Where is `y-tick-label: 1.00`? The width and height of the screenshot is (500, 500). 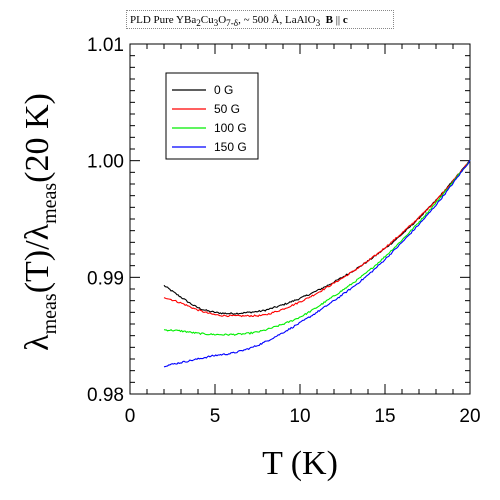
y-tick-label: 1.00 is located at coordinates (105, 162).